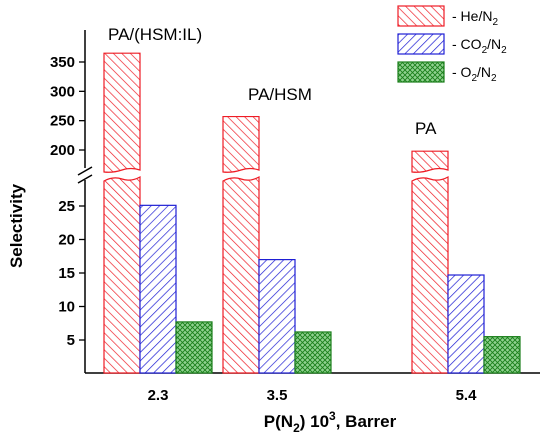 This screenshot has height=443, width=550. I want to click on bar-upper-5.4, so click(430, 161).